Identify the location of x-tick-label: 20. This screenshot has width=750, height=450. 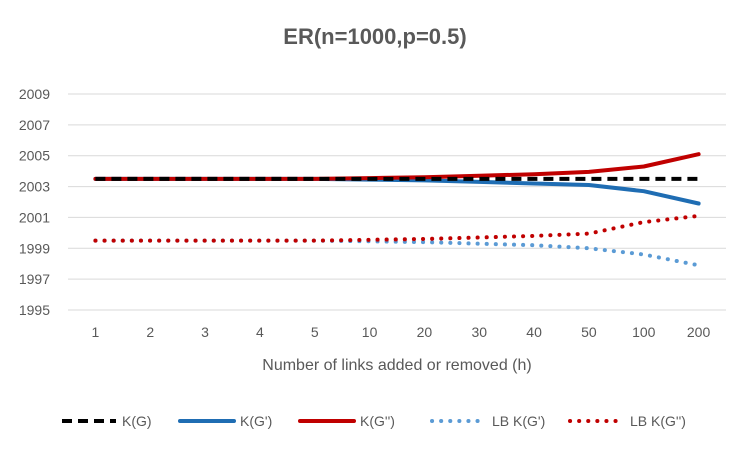
(425, 332).